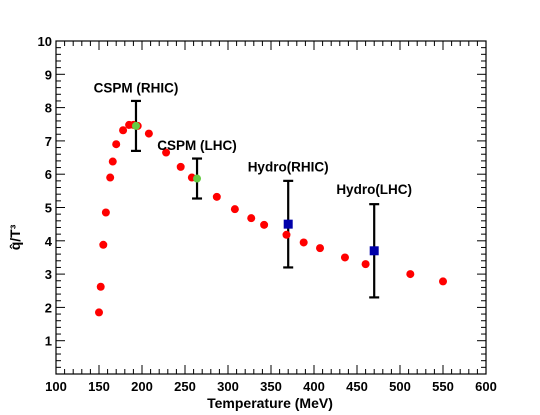  I want to click on y-tick-label: 5, so click(48, 208).